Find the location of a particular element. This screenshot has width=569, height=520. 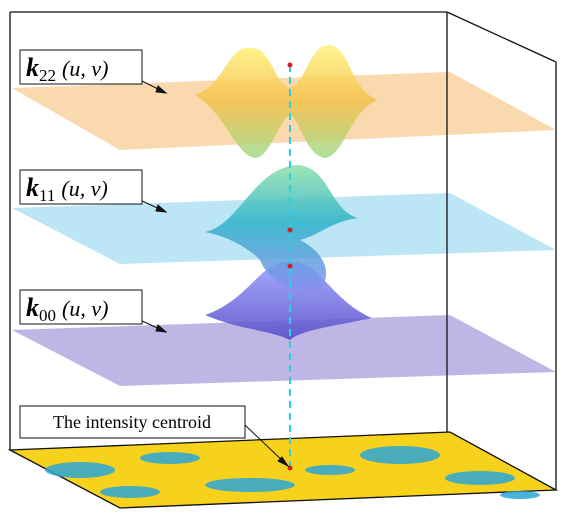

label-k22: k22 (u, v) is located at coordinates (81, 67).